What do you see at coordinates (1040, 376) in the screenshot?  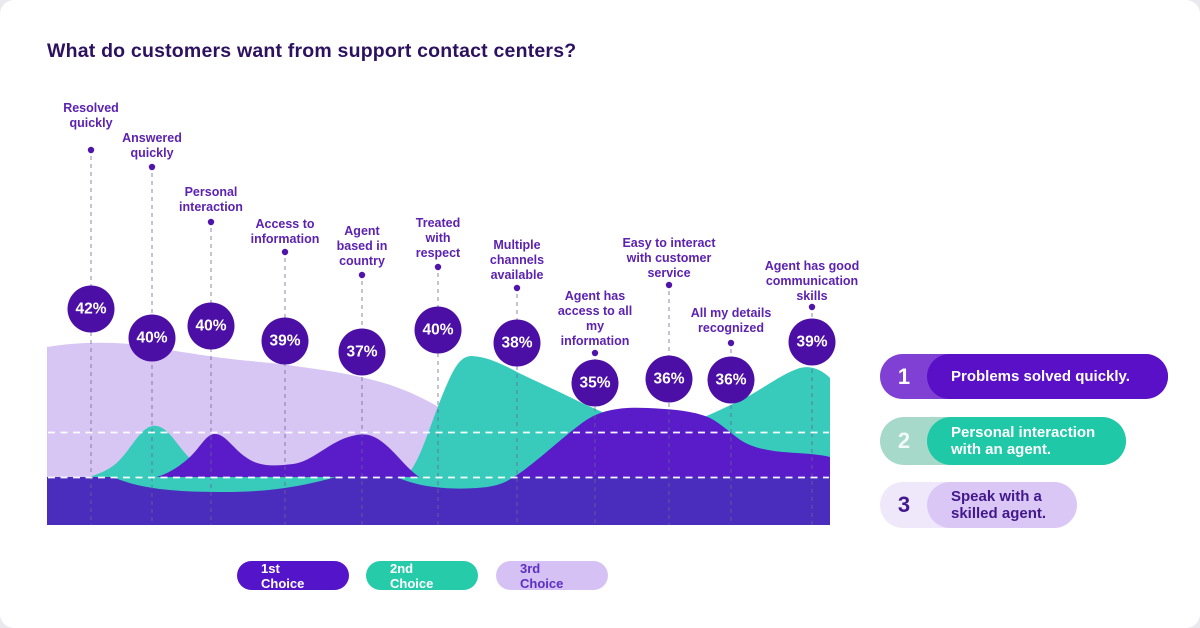 I see `ranking-item-1-text: Problems solved quickly.` at bounding box center [1040, 376].